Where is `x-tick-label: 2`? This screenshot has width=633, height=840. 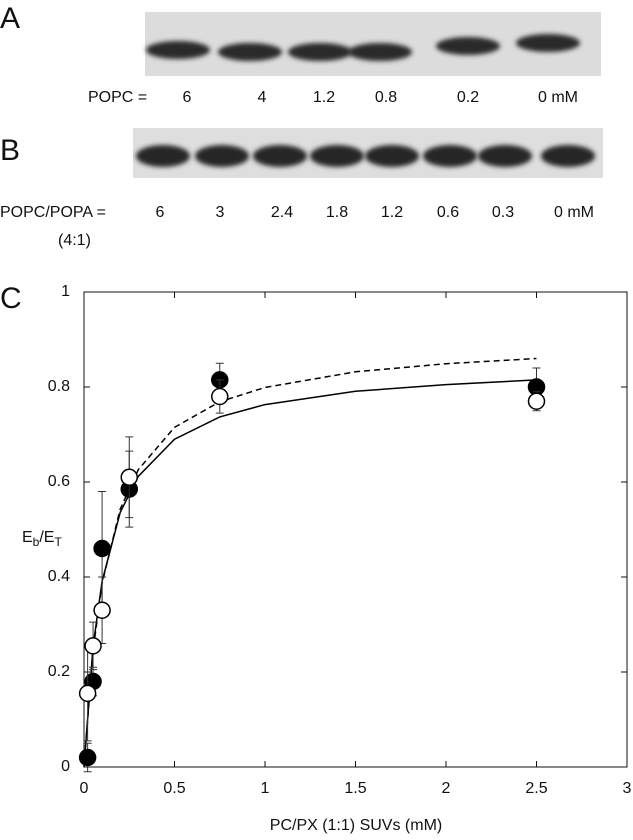 x-tick-label: 2 is located at coordinates (446, 788).